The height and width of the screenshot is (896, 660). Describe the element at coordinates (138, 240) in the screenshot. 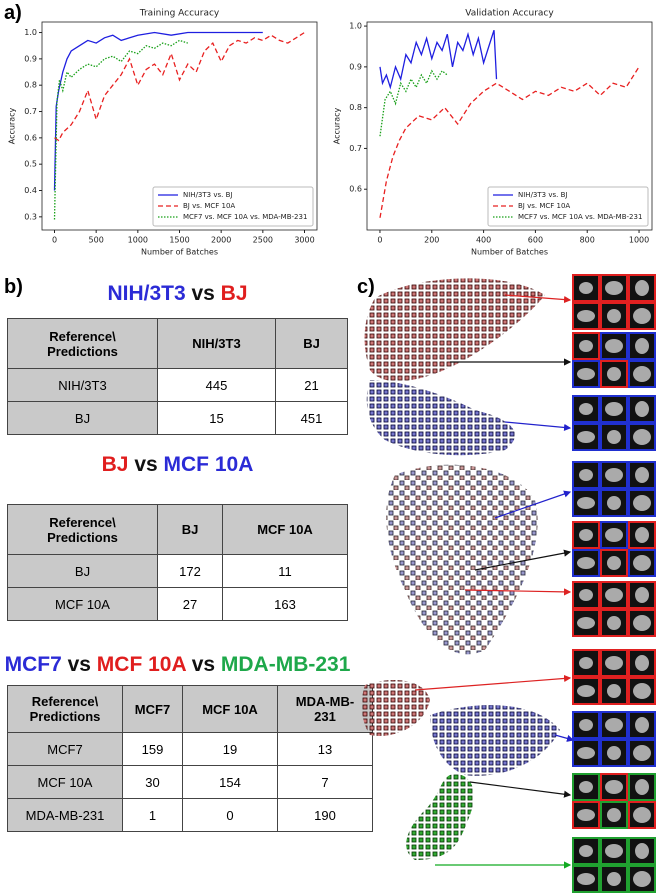

I see `x-tick-label: 1000` at that location.